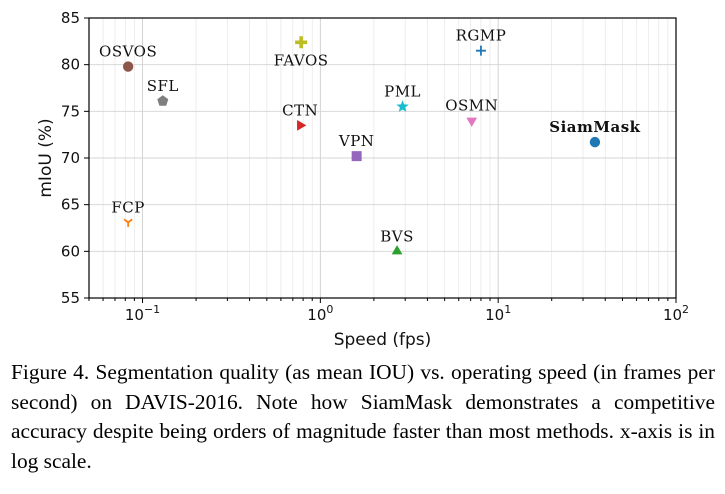 The image size is (725, 494). What do you see at coordinates (397, 236) in the screenshot?
I see `label-bvs: BVS` at bounding box center [397, 236].